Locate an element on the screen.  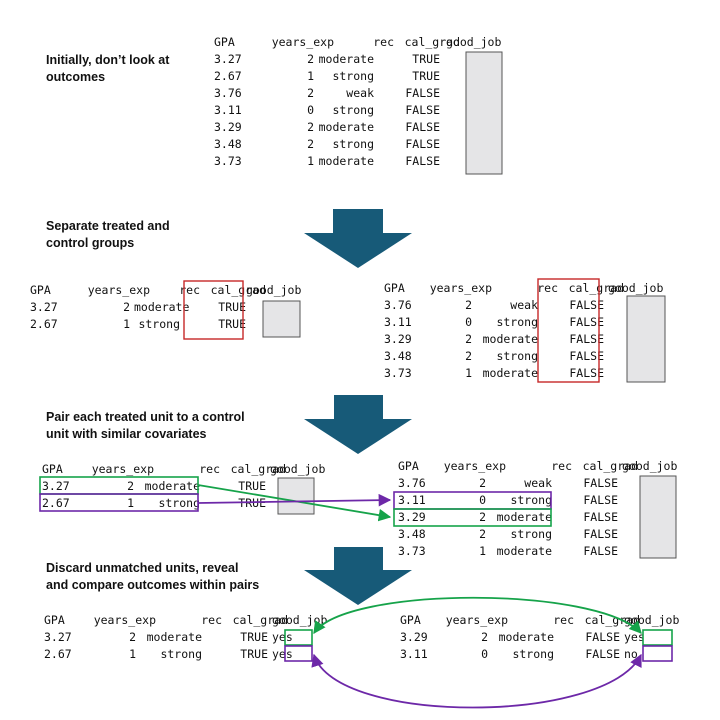
hidden-outcome-box-all is located at coordinates (484, 113).